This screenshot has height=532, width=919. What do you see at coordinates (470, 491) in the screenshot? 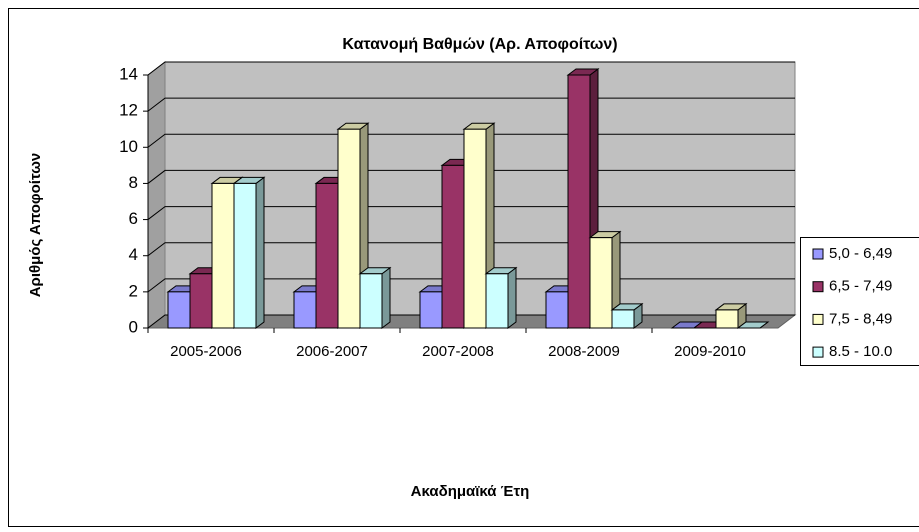
I see `x-axis-label: Ακαδημαϊκά Έτη` at bounding box center [470, 491].